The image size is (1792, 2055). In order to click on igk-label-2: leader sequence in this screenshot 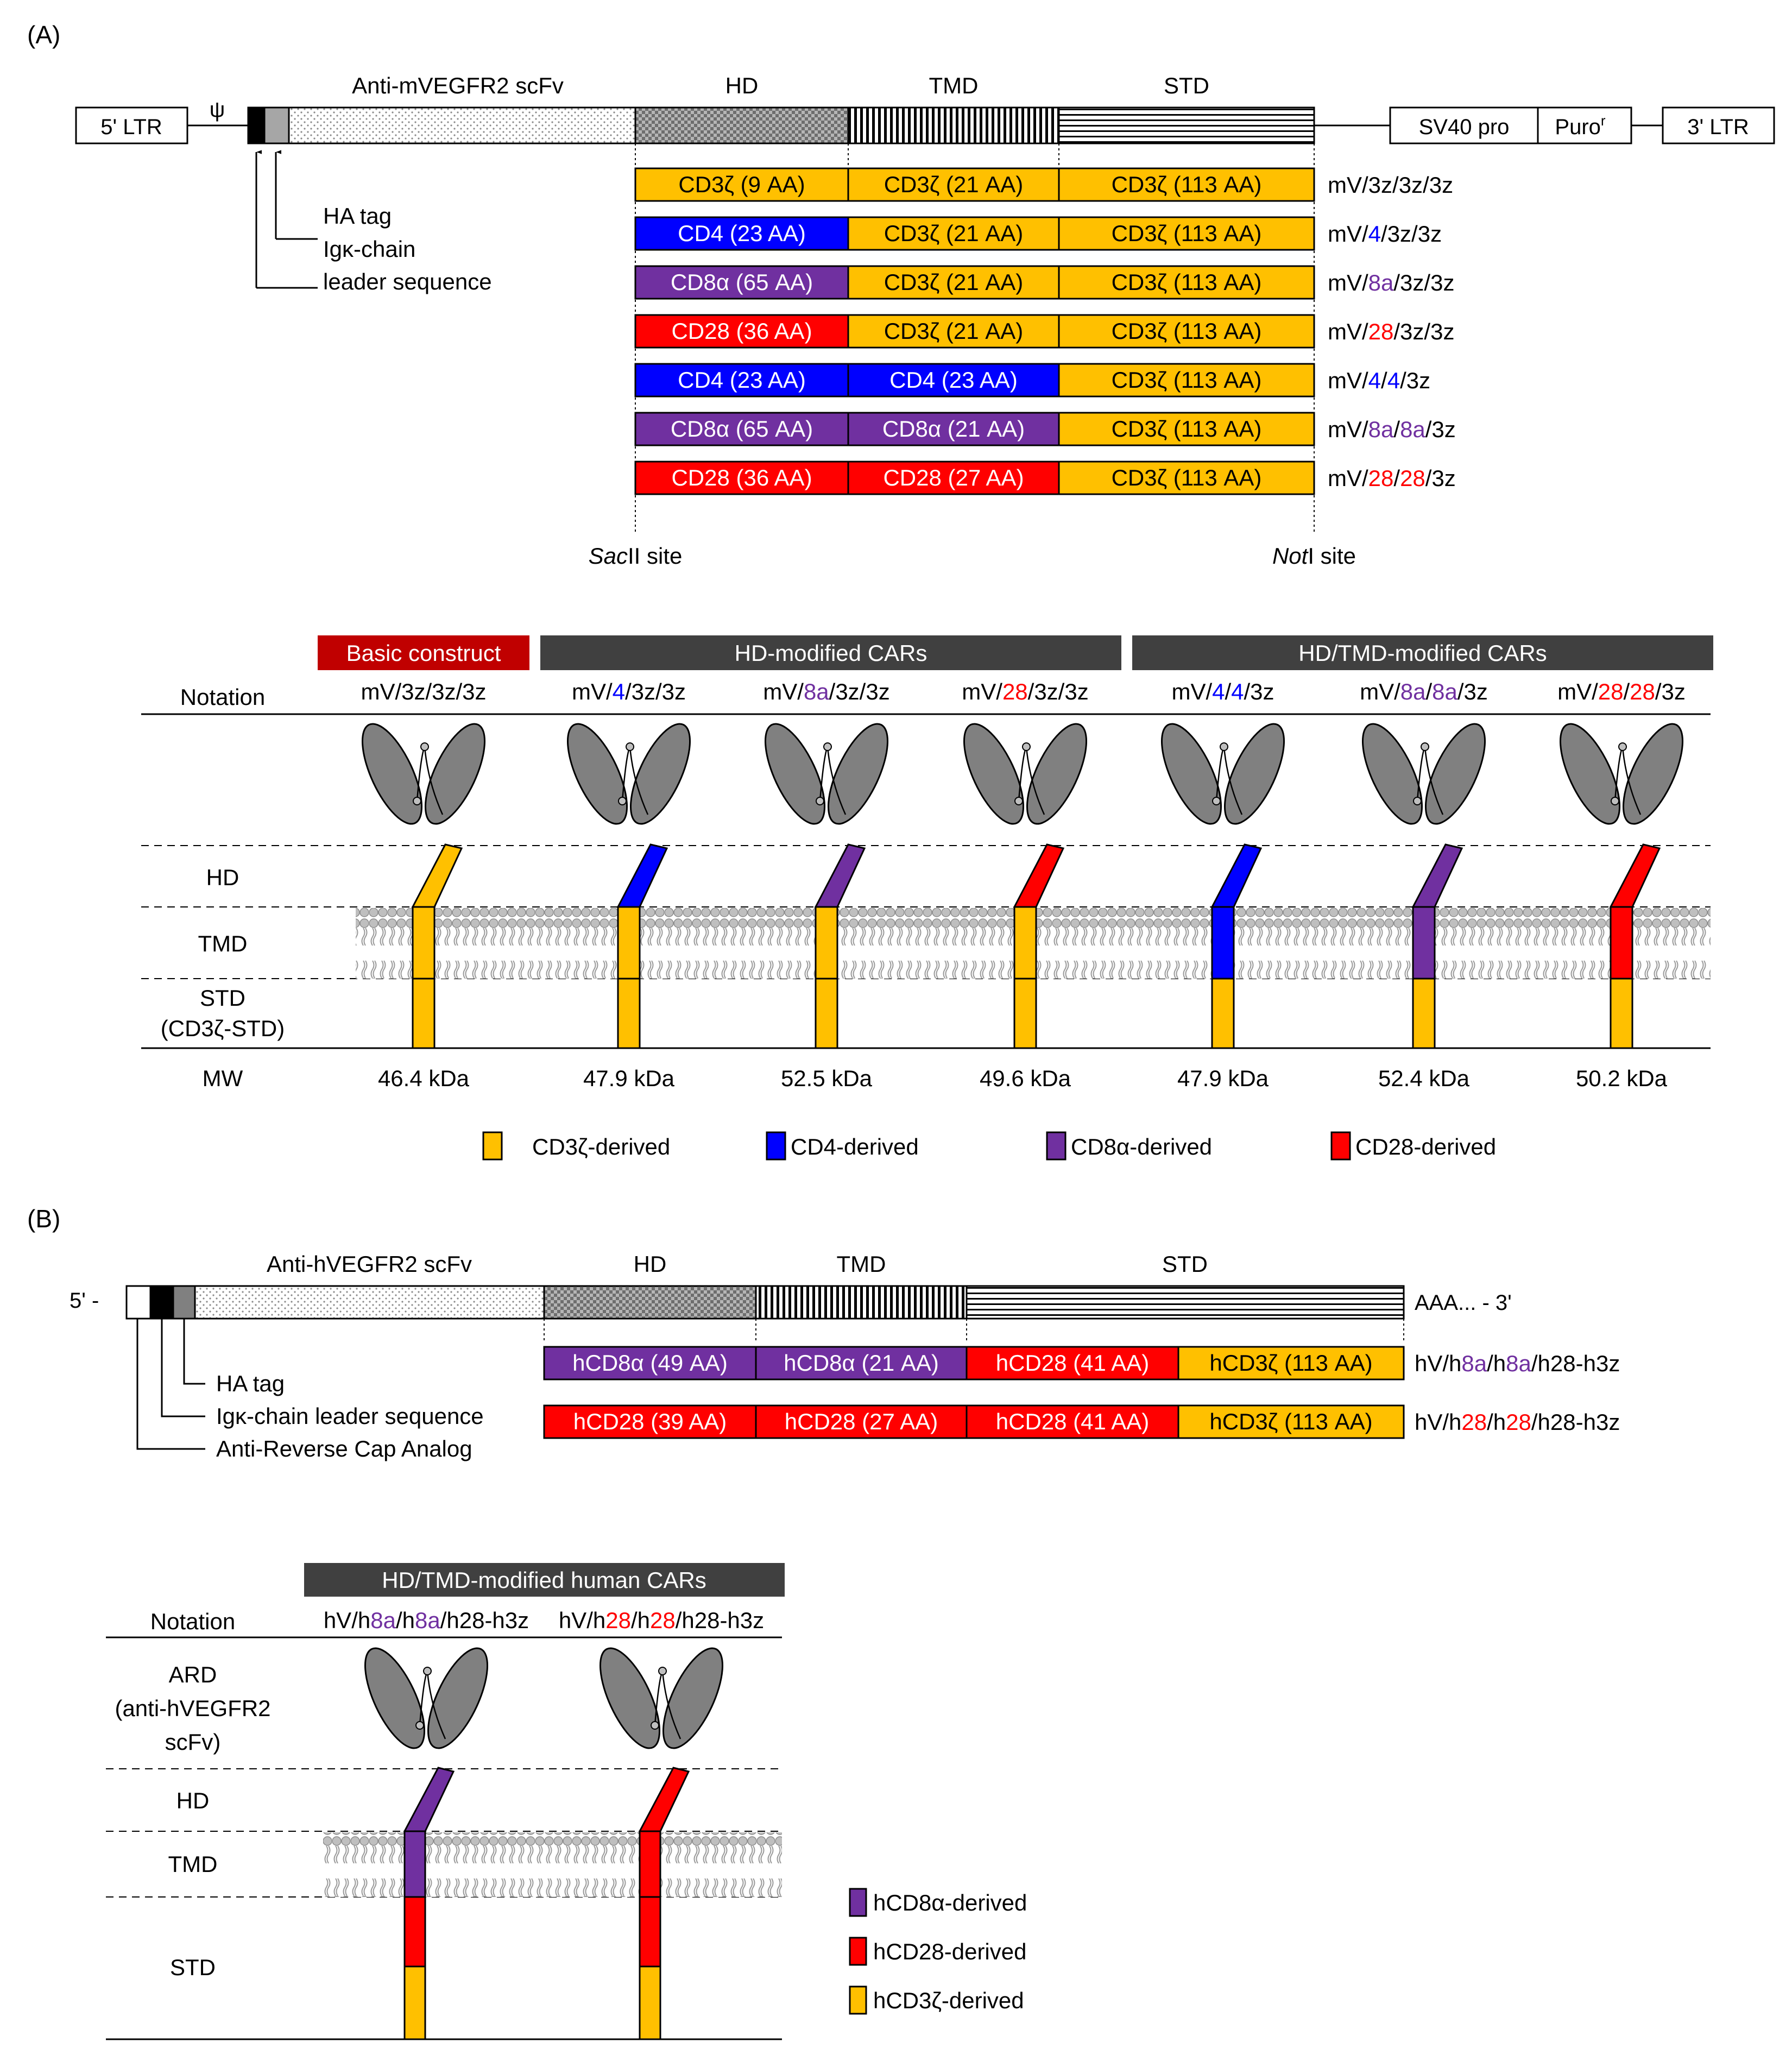, I will do `click(408, 282)`.